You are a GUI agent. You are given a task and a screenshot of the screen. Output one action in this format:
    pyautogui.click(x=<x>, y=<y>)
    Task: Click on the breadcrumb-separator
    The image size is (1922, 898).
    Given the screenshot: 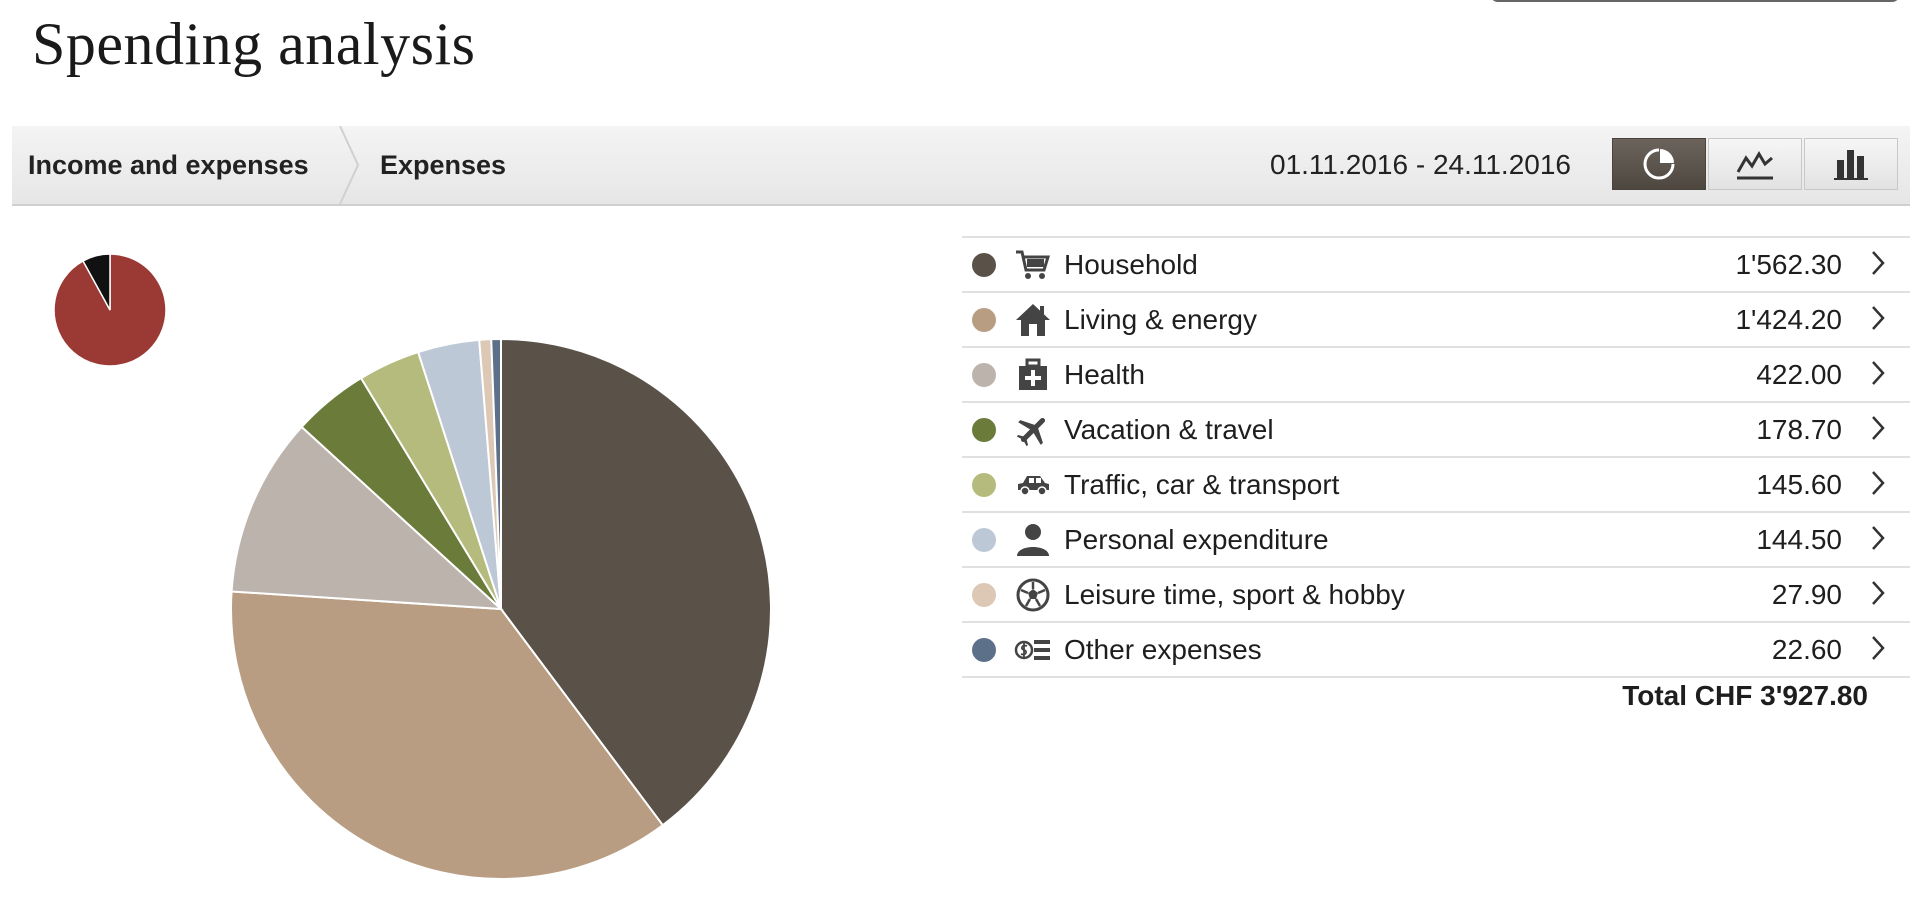 What is the action you would take?
    pyautogui.click(x=349, y=165)
    